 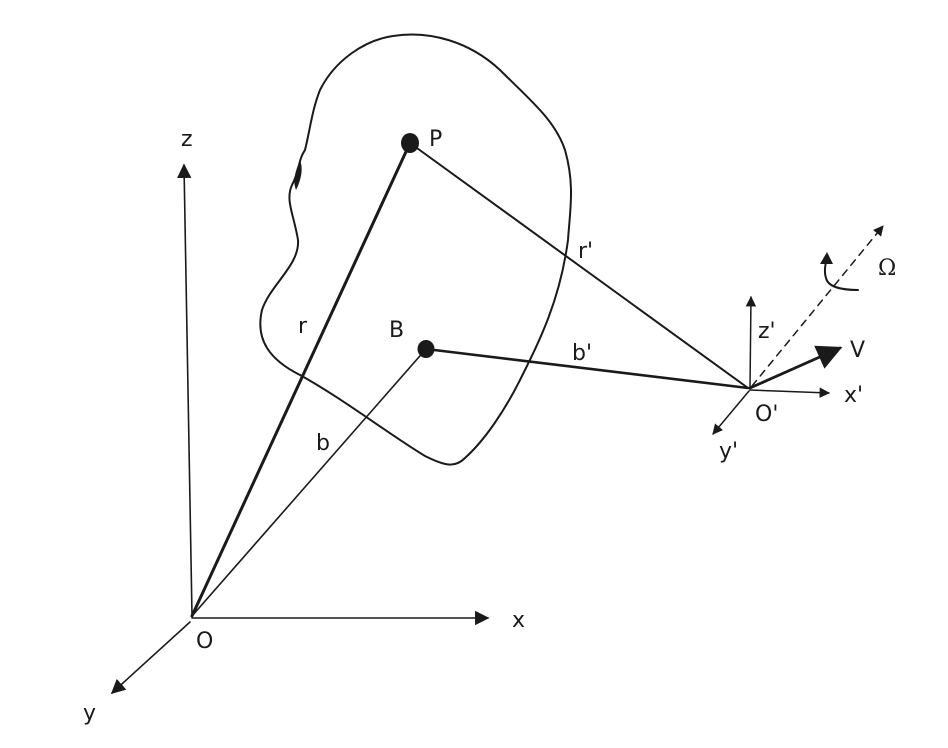 What do you see at coordinates (751, 342) in the screenshot?
I see `z-prime-axis` at bounding box center [751, 342].